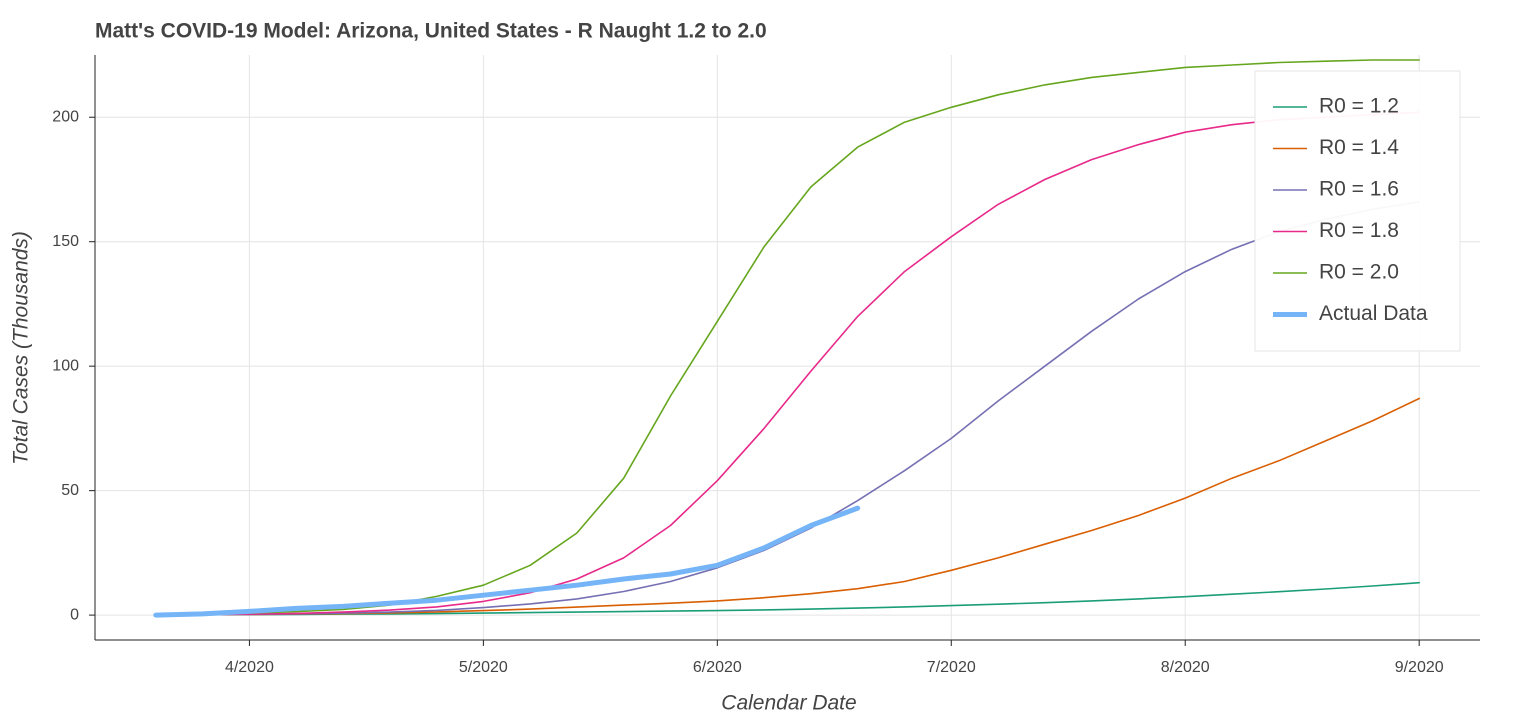  Describe the element at coordinates (74, 614) in the screenshot. I see `y-tick-label: 0` at that location.